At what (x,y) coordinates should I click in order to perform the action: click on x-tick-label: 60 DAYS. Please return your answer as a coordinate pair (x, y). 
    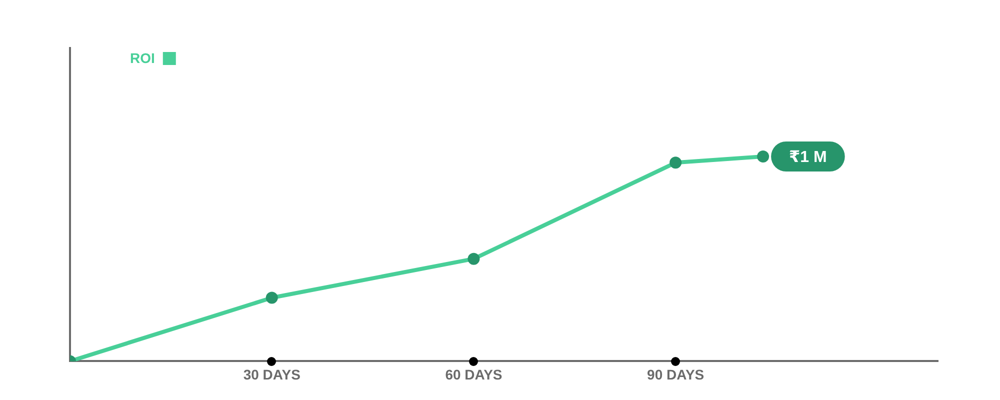
    Looking at the image, I should click on (473, 374).